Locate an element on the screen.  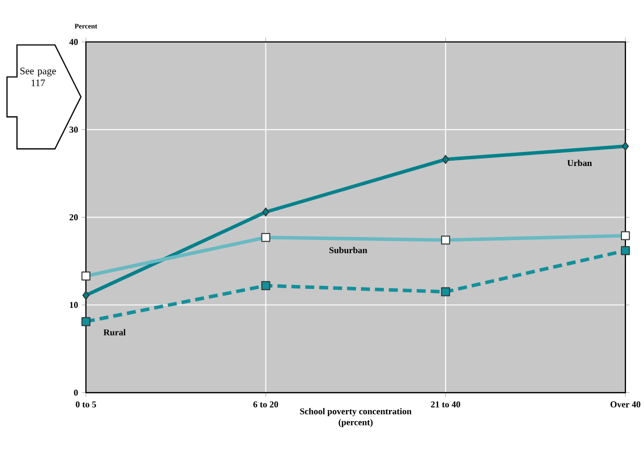
x-axis-title: School poverty concentration (percent) is located at coordinates (356, 418).